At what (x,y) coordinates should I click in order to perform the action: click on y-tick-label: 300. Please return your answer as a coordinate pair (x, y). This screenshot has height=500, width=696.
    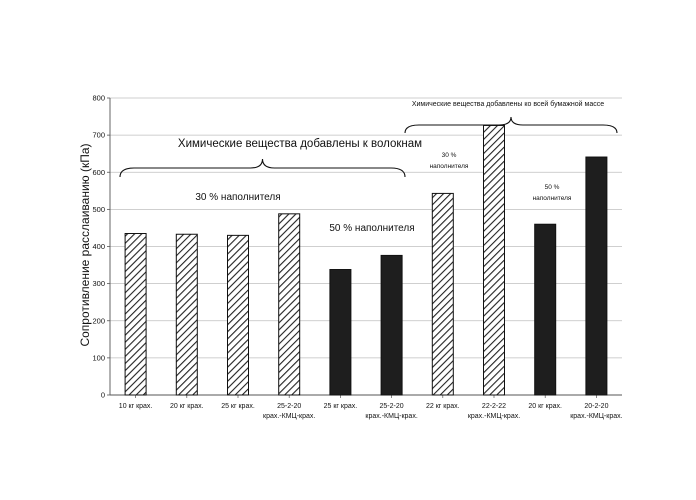
    Looking at the image, I should click on (98, 283).